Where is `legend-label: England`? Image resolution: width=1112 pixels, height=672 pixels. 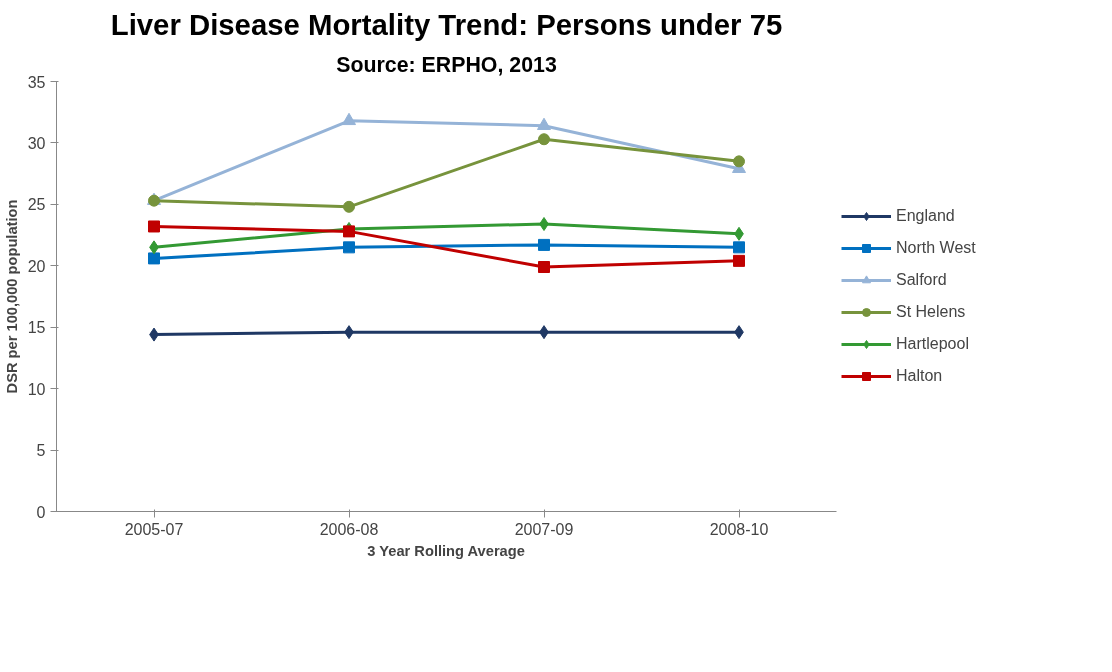 legend-label: England is located at coordinates (925, 216).